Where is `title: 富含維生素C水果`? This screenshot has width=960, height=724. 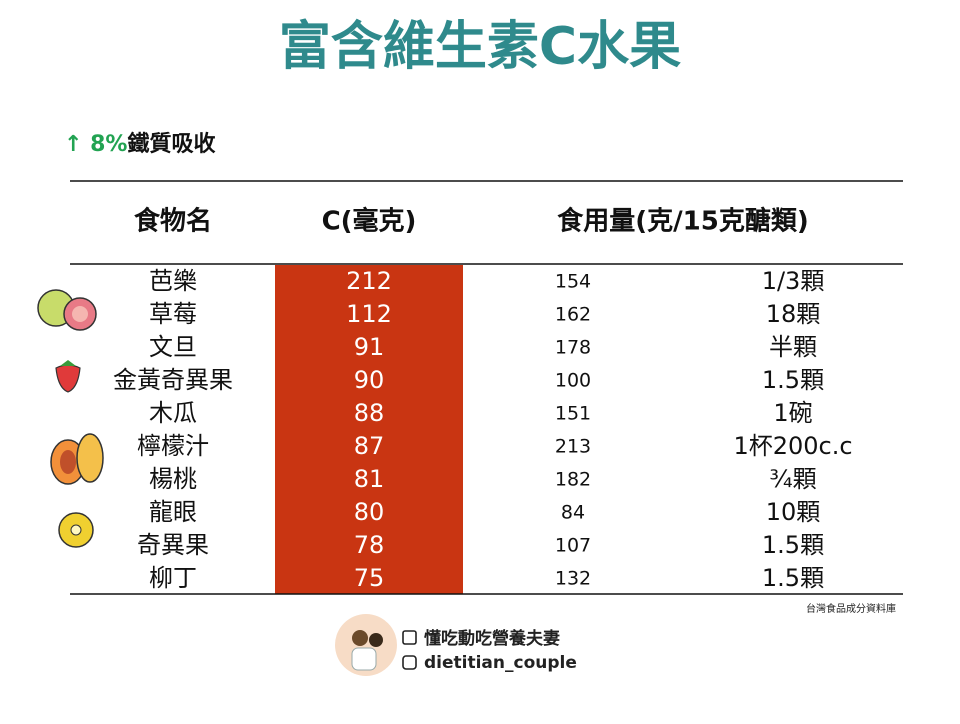
title: 富含維生素C水果 is located at coordinates (480, 47).